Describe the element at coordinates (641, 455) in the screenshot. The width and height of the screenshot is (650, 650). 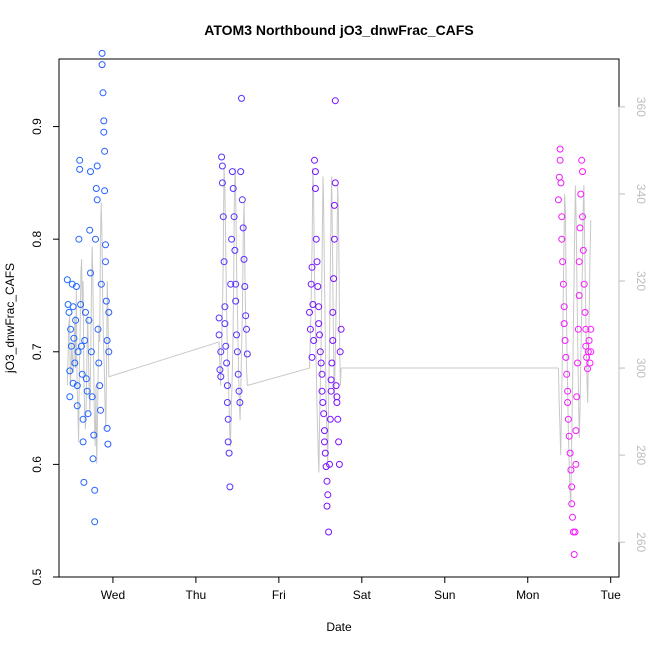
I see `right-tick-label: 280` at that location.